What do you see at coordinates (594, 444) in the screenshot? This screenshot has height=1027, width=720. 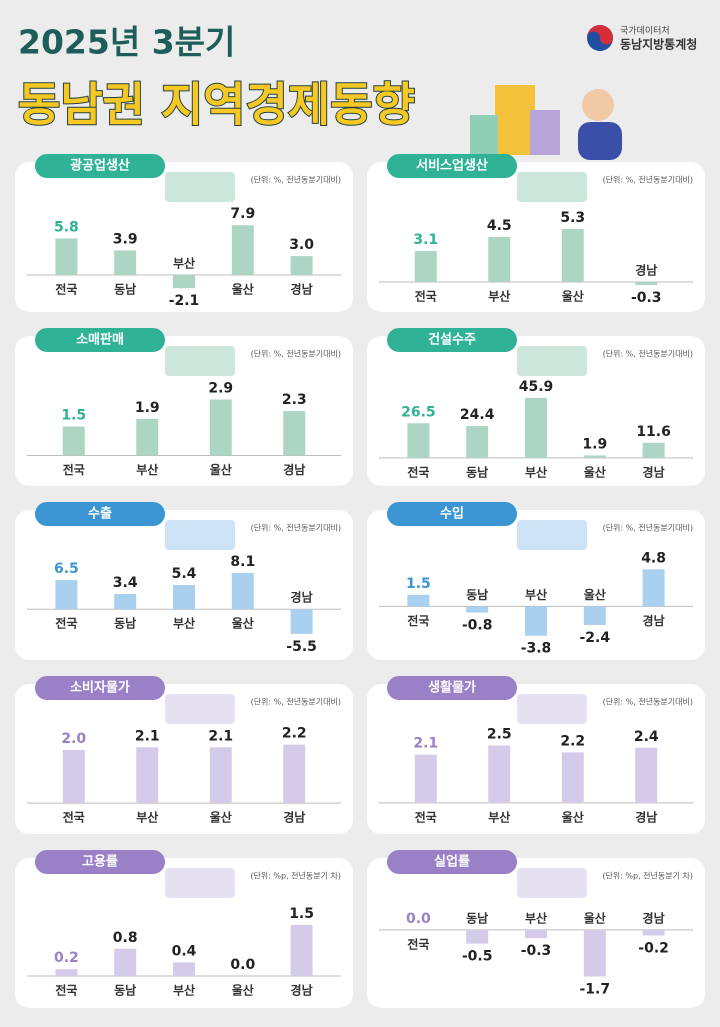 I see `value-label: 1.9` at bounding box center [594, 444].